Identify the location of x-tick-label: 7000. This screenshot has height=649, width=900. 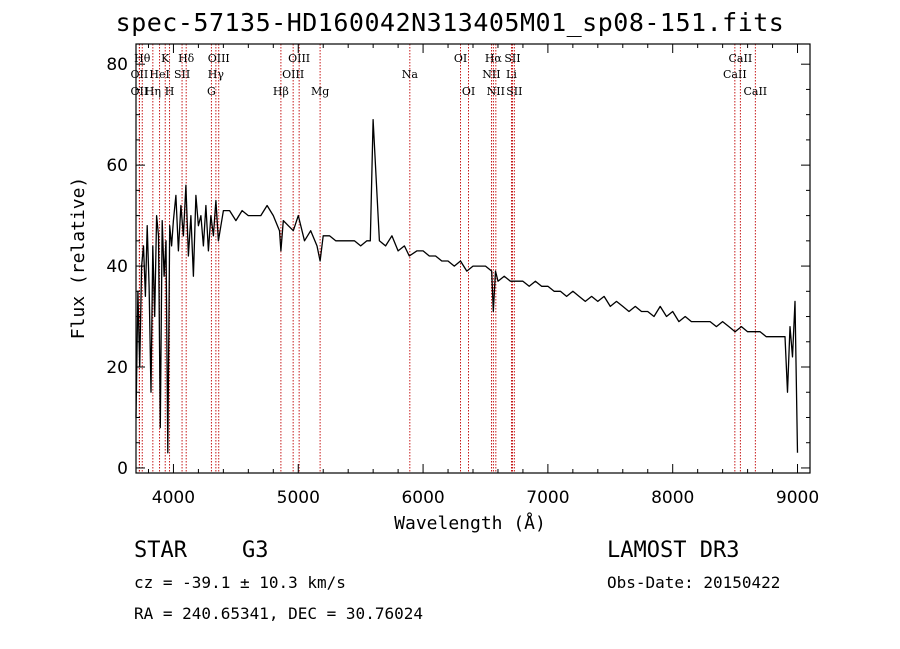
(547, 498).